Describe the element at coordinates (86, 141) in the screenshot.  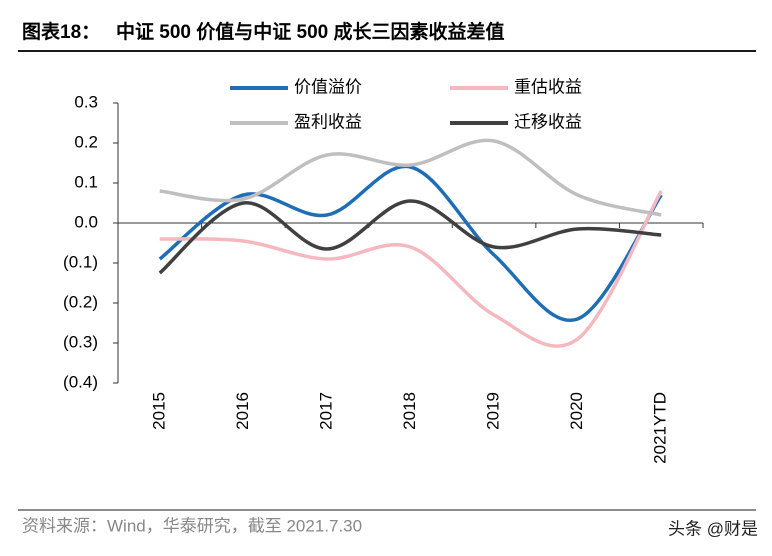
I see `y-tick-label: 0.2` at that location.